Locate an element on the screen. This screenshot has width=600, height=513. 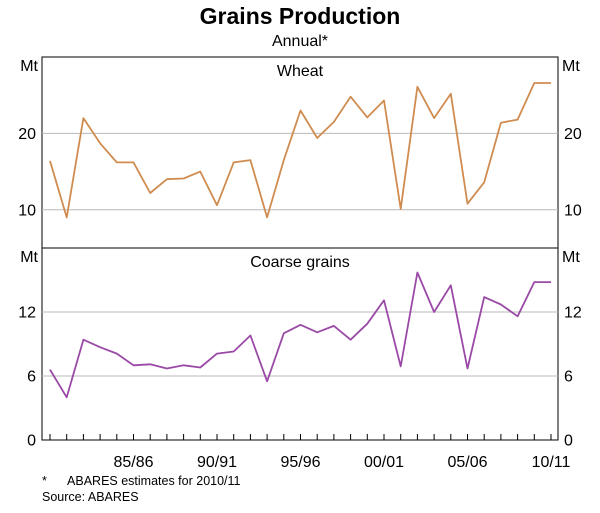
panel-title: Coarse grains is located at coordinates (300, 262).